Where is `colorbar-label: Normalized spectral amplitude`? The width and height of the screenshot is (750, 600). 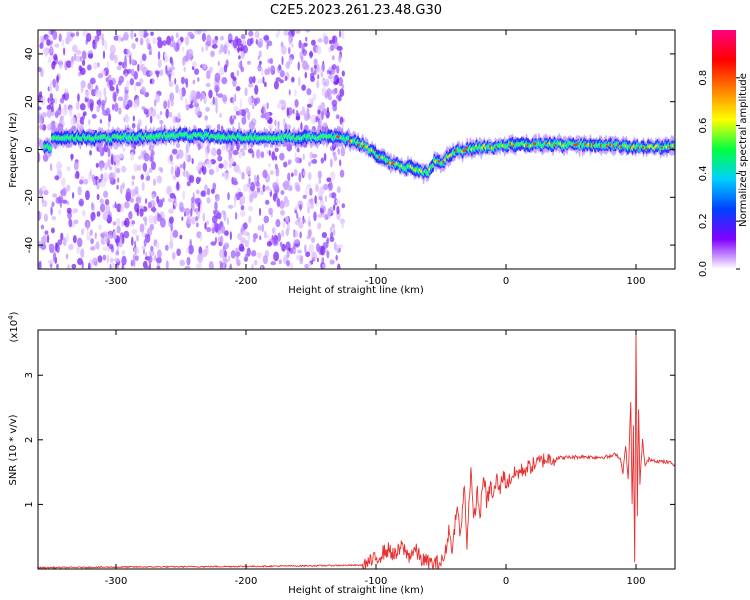 colorbar-label: Normalized spectral amplitude is located at coordinates (743, 150).